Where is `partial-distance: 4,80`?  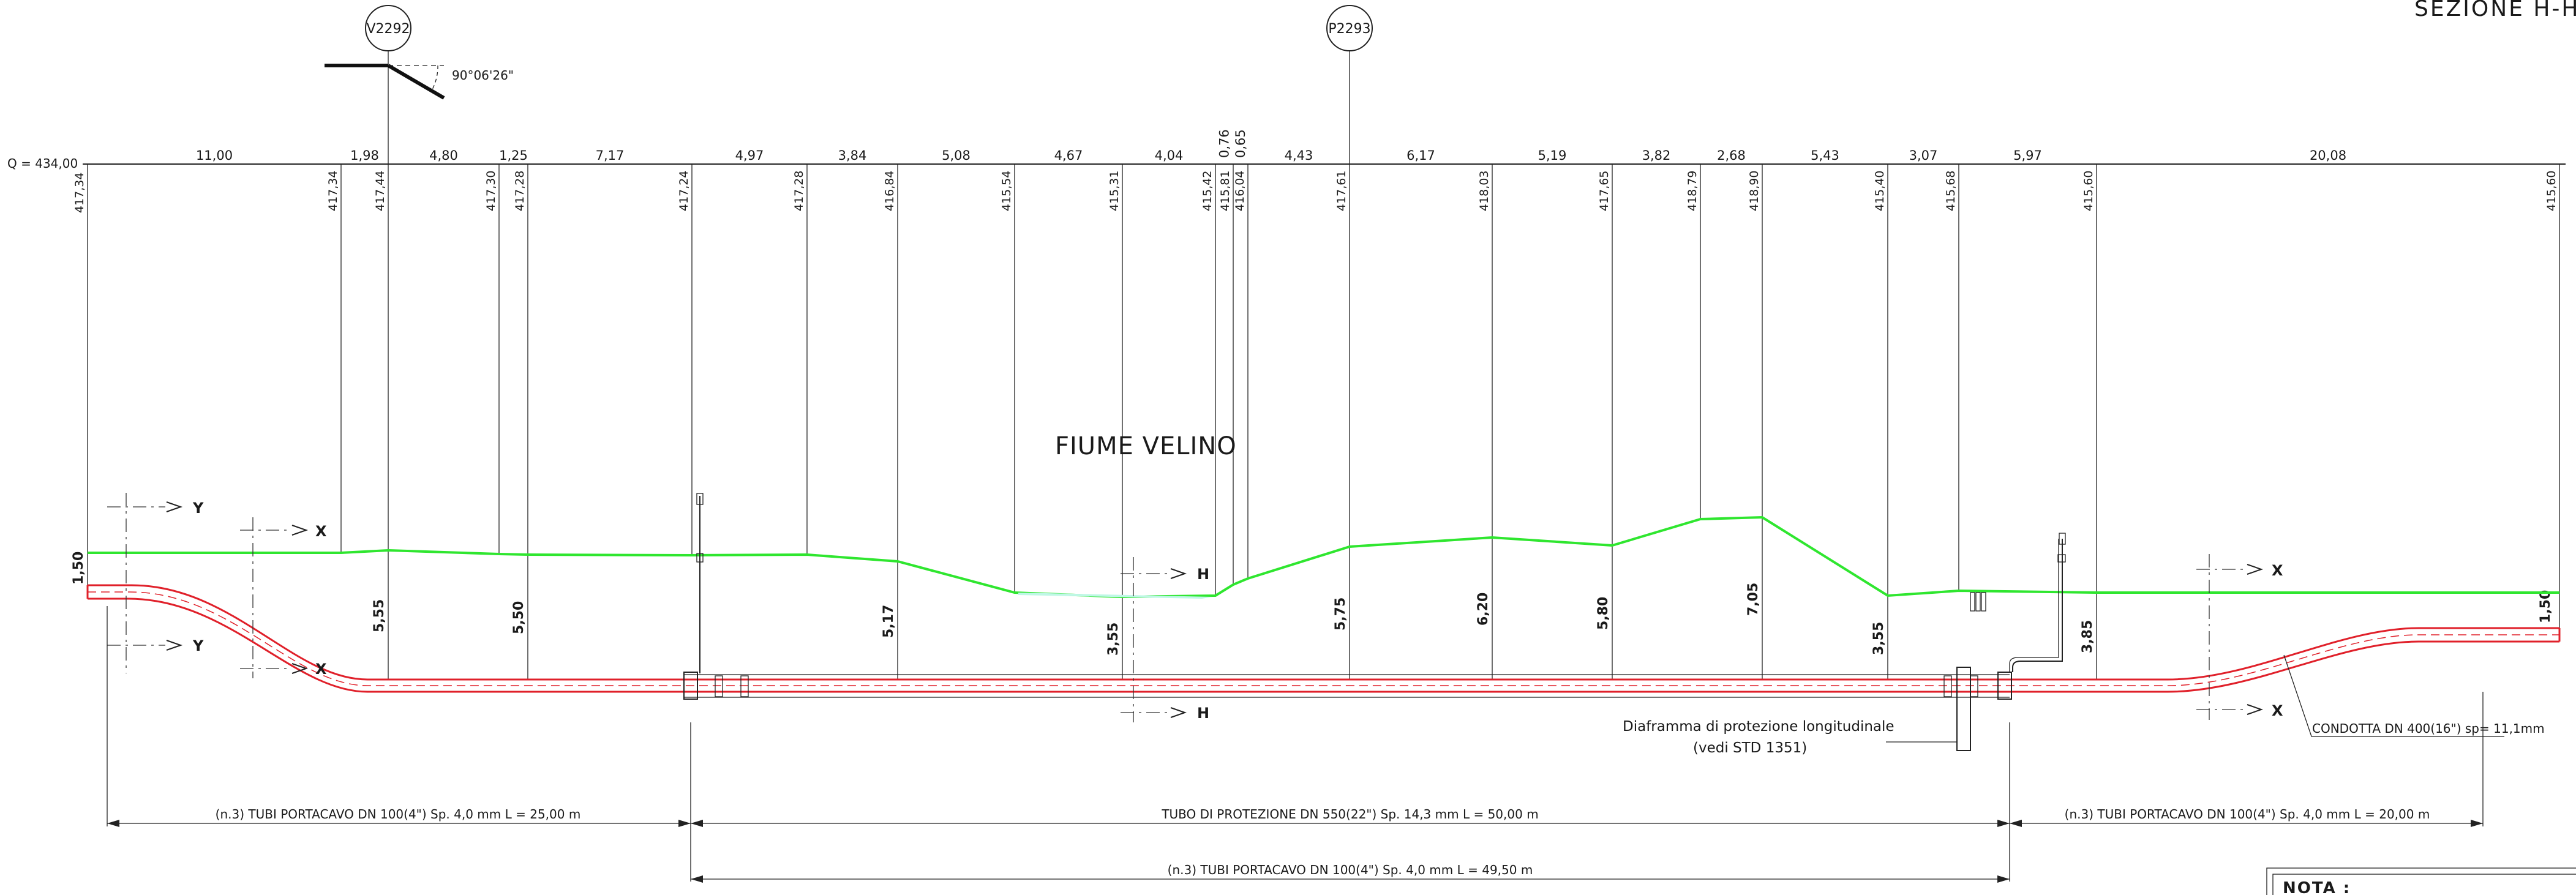
partial-distance: 4,80 is located at coordinates (443, 155).